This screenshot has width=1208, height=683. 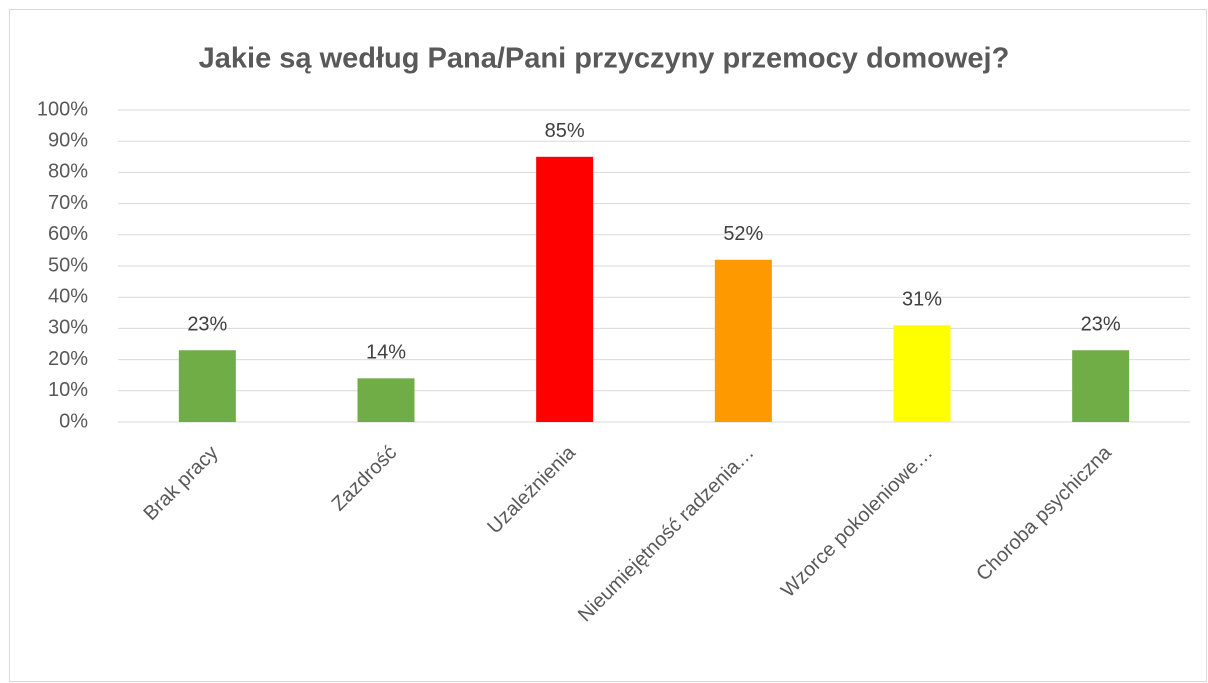 I want to click on y-tick-label: 0%, so click(x=73, y=421).